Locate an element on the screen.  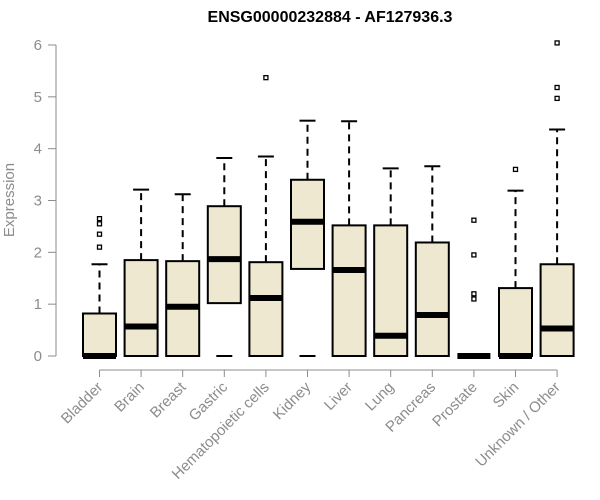
x-tick-label: Breast is located at coordinates (168, 399).